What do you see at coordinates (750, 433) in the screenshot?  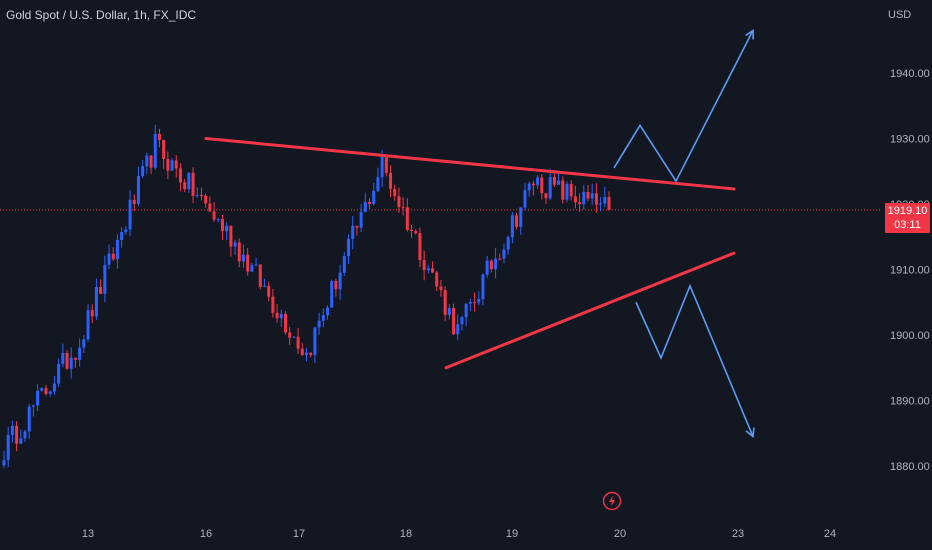 I see `projection-arrowhead-down` at bounding box center [750, 433].